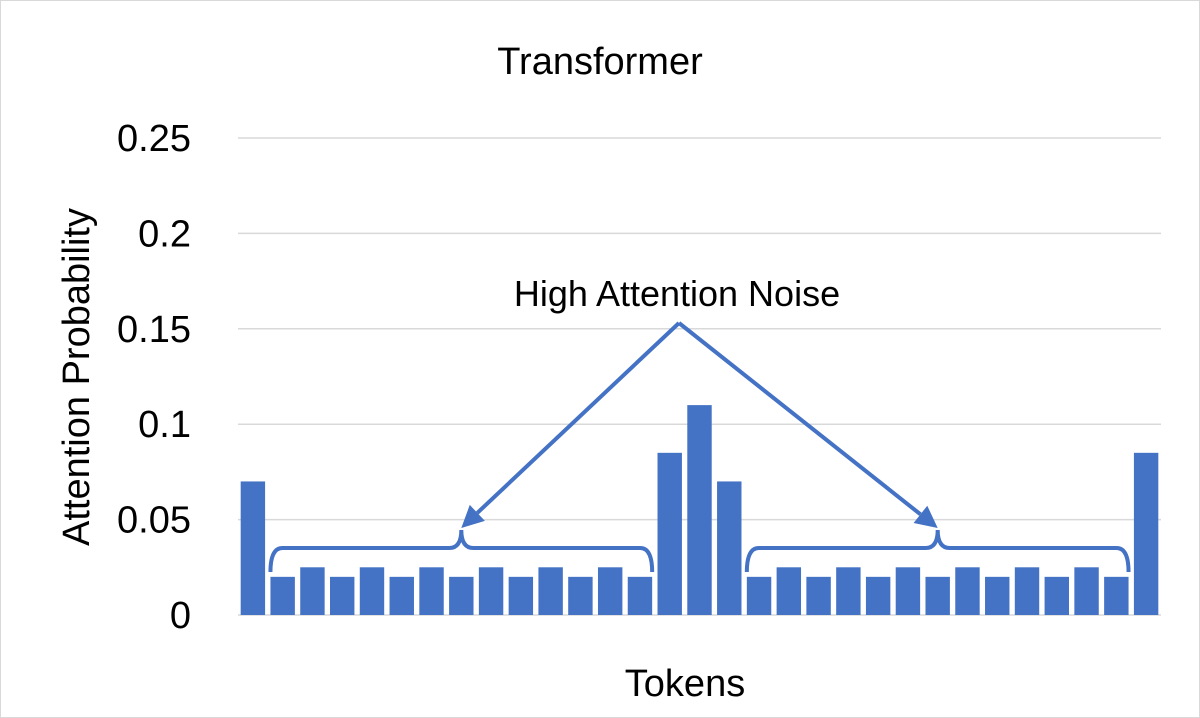  I want to click on y-tick-label: 0.15, so click(154, 330).